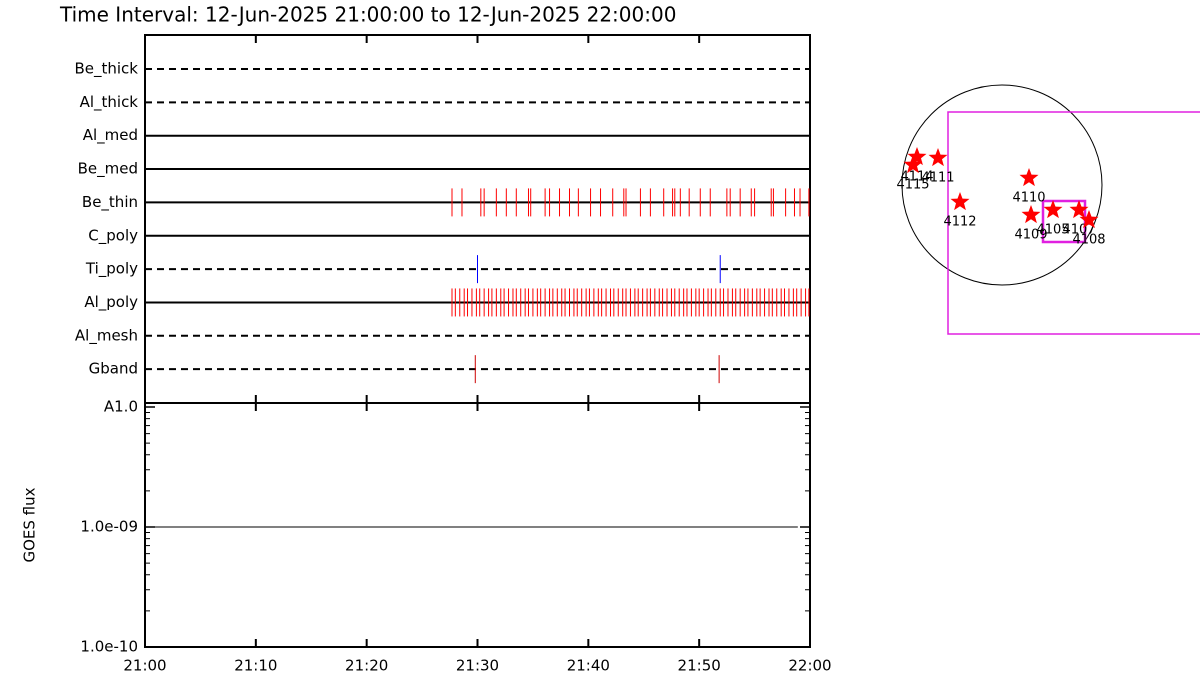 This screenshot has height=700, width=1200. Describe the element at coordinates (109, 647) in the screenshot. I see `y-tick-label: 1.0e-10` at that location.